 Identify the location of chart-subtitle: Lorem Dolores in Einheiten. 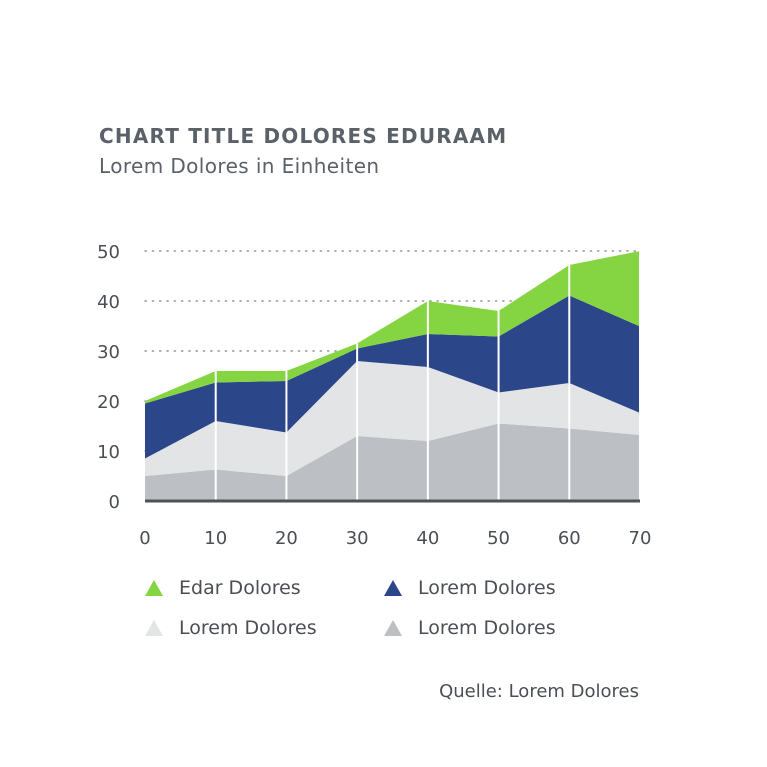
(239, 166).